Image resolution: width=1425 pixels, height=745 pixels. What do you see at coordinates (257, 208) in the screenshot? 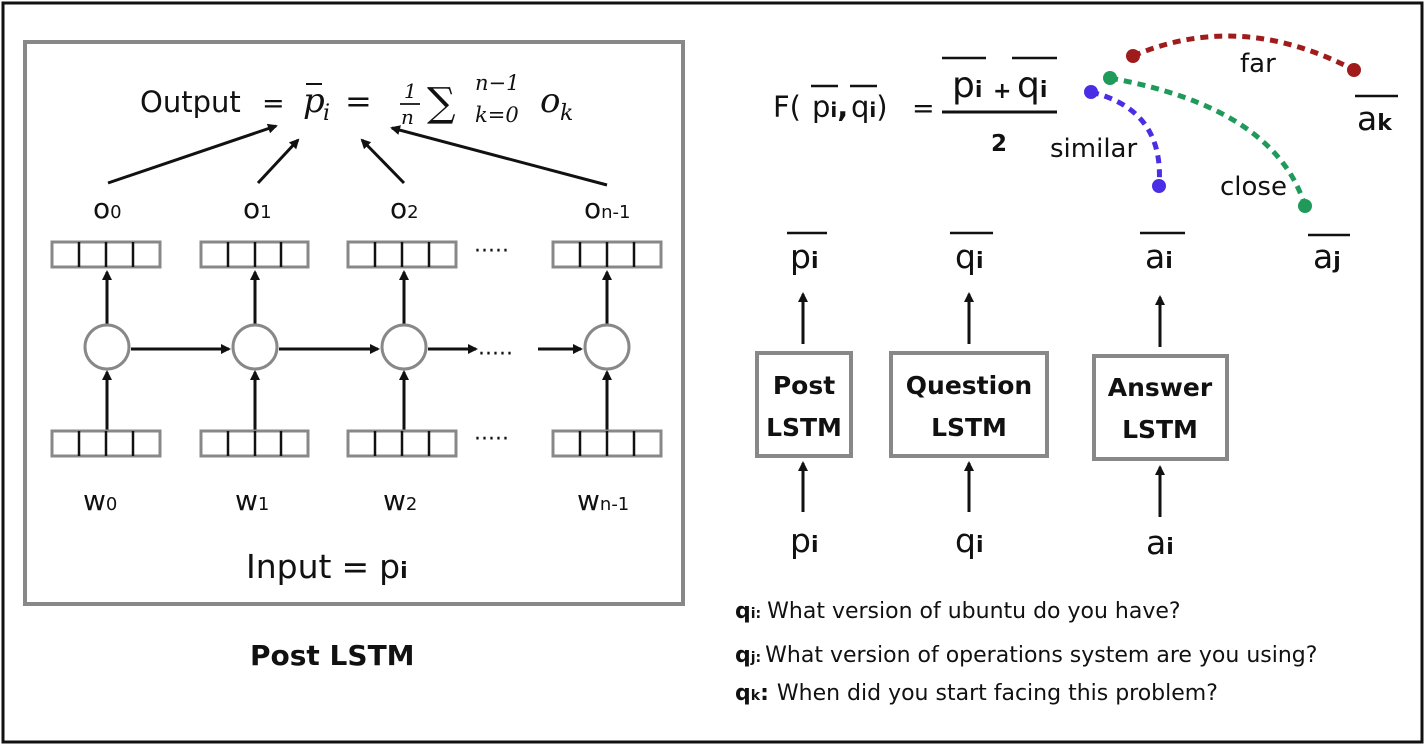
I see `output-o1: o1` at bounding box center [257, 208].